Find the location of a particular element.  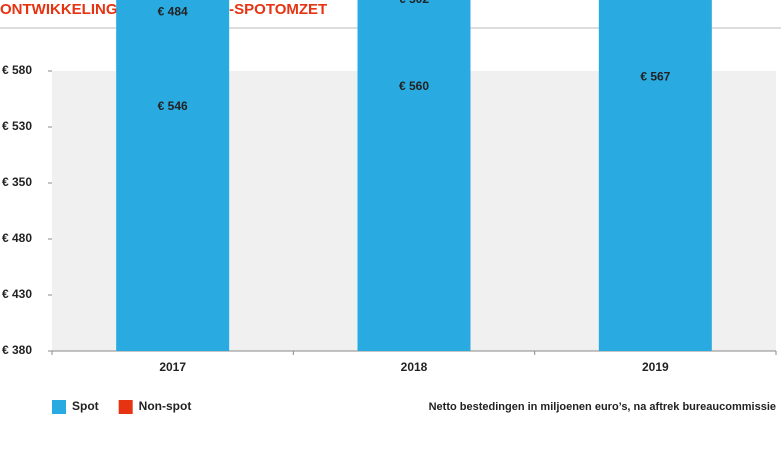

y-tick-label: € 430 is located at coordinates (17, 294).